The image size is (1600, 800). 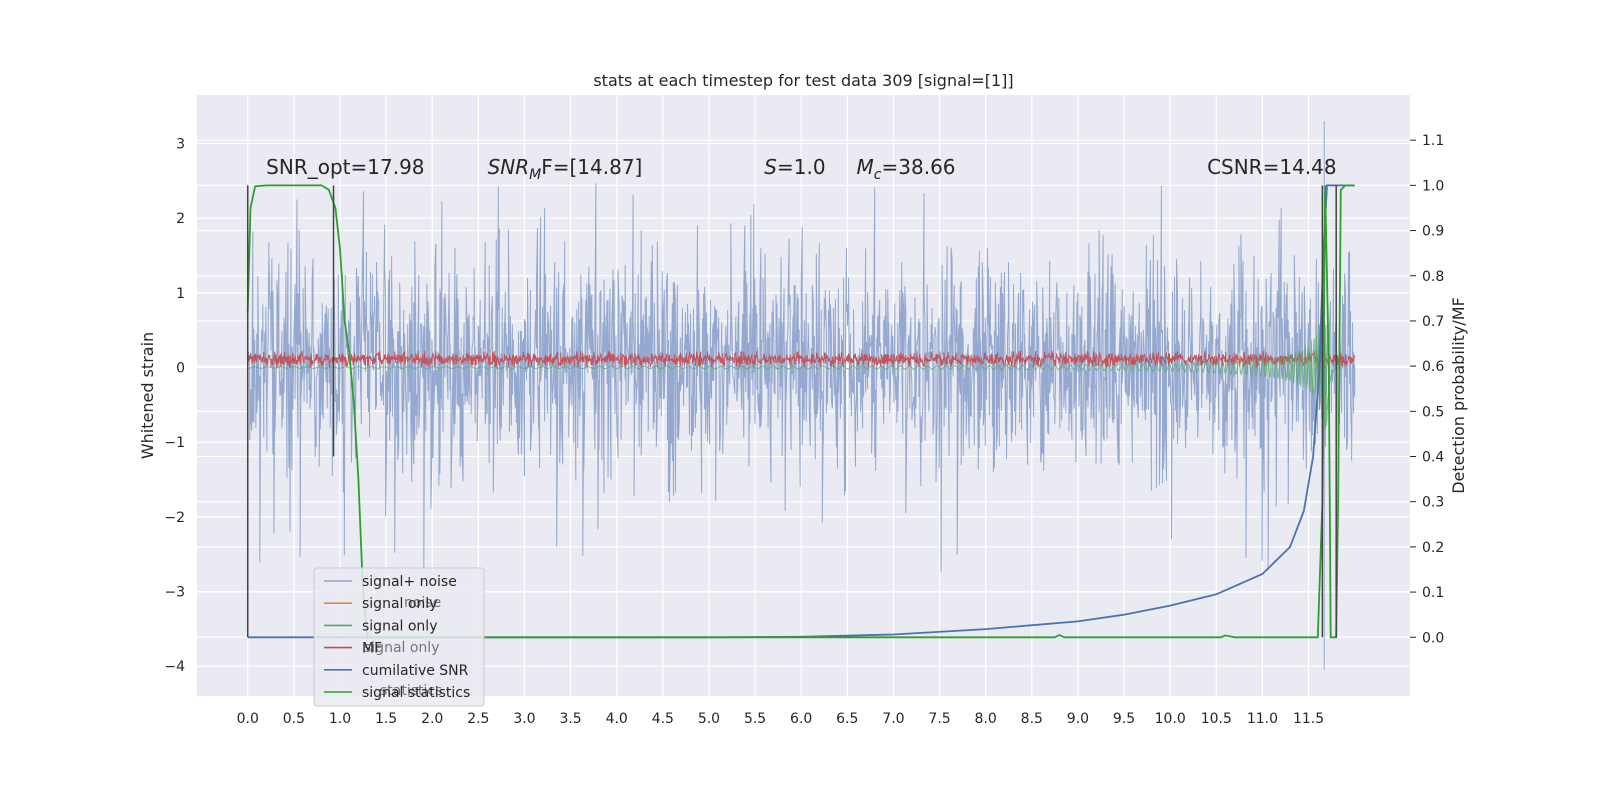 I want to click on legend-label: MF, so click(x=372, y=649).